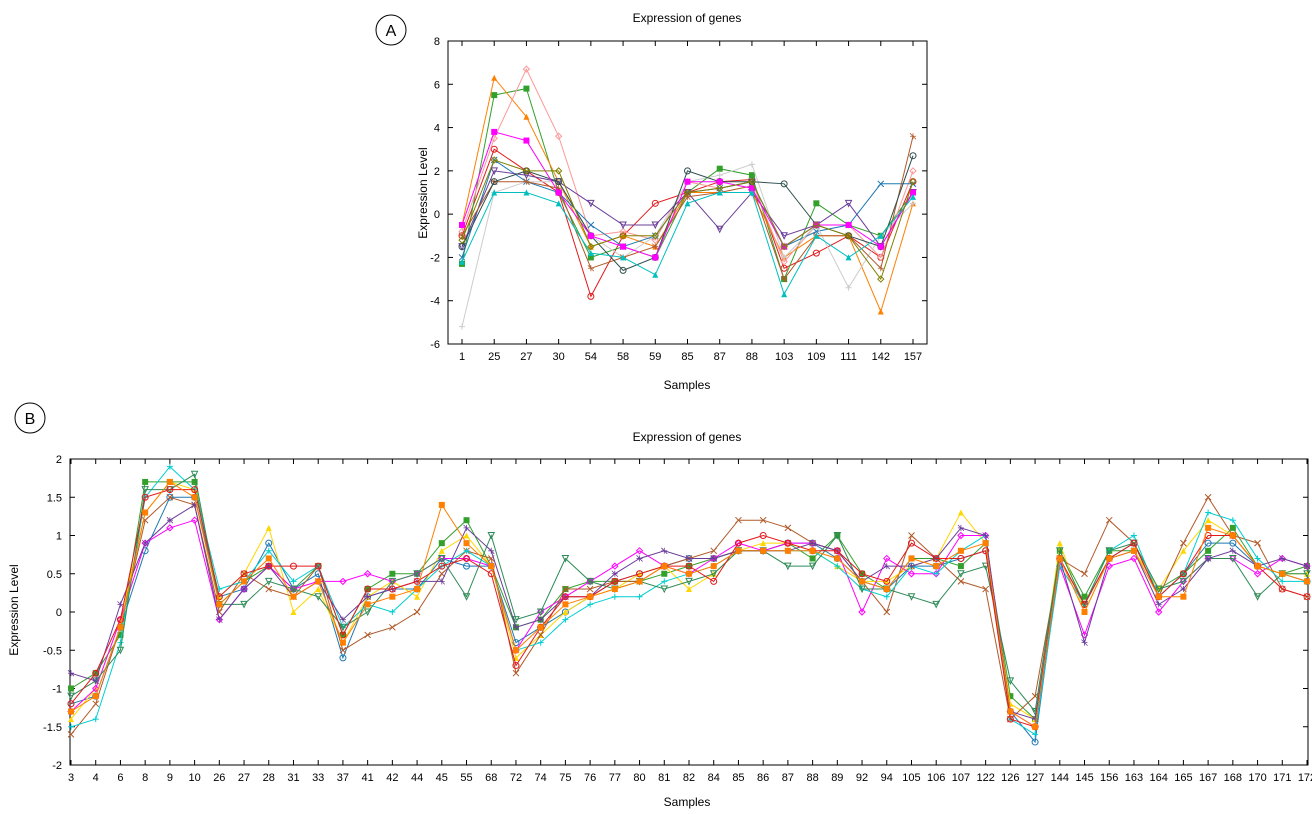 The width and height of the screenshot is (1312, 814). I want to click on chart-b-xtick-label: 77, so click(615, 778).